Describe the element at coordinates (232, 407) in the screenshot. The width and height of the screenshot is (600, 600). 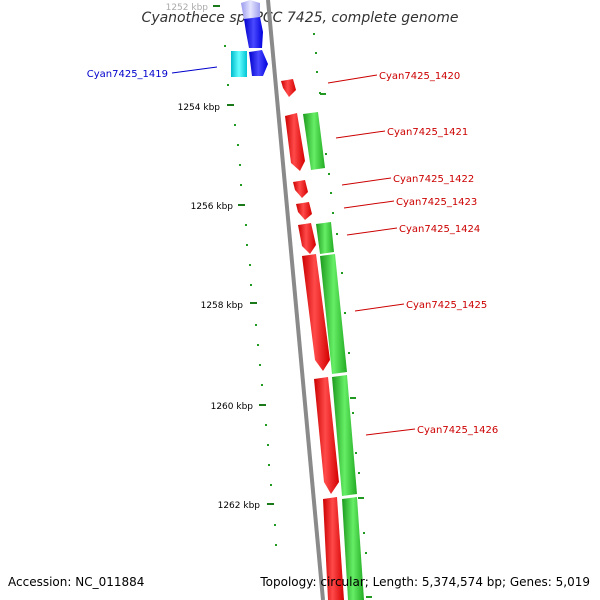
I see `tick-label: 1260 kbp` at that location.